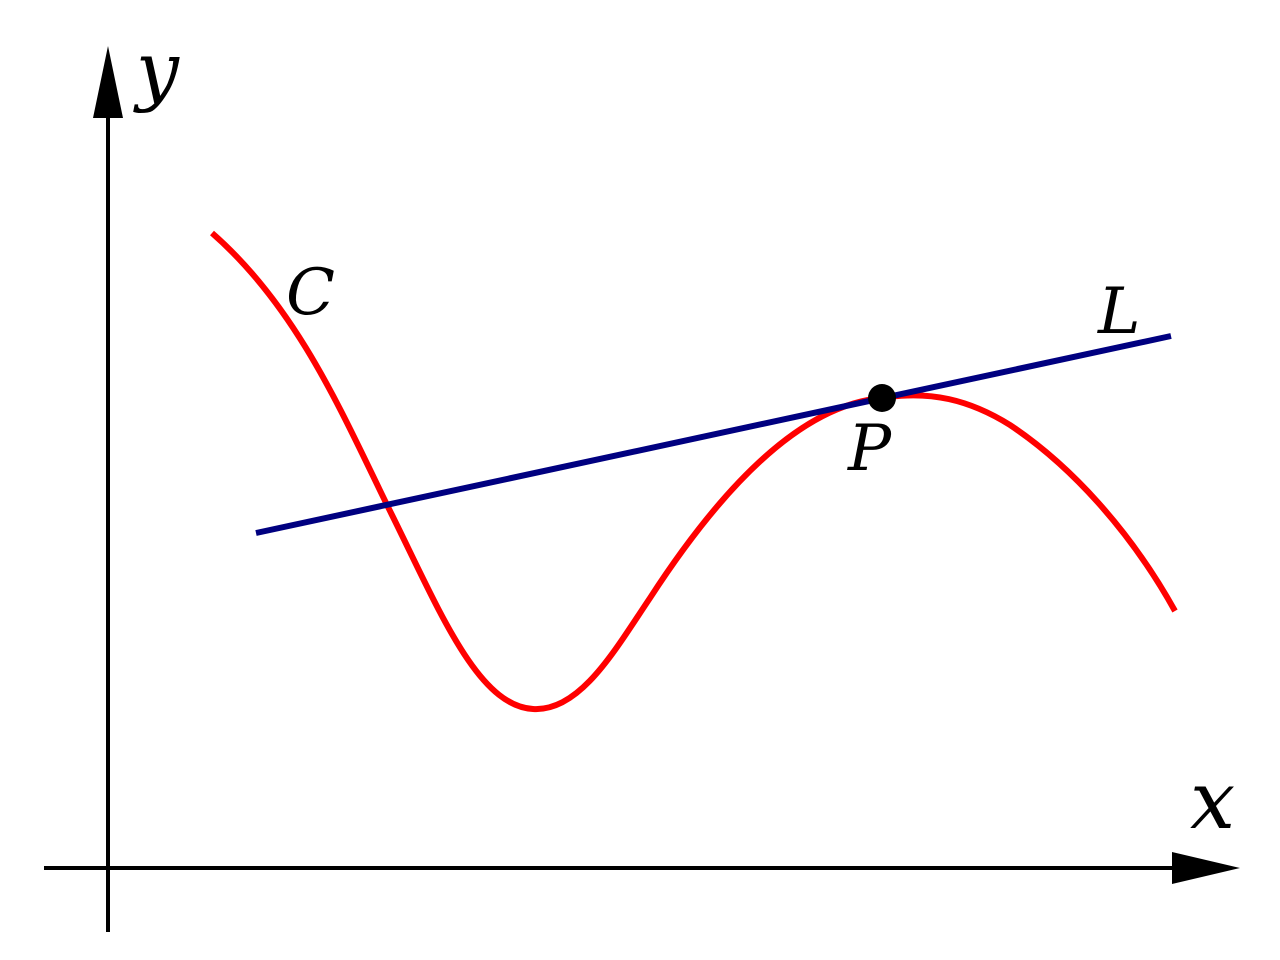 This screenshot has width=1280, height=960. What do you see at coordinates (108, 82) in the screenshot?
I see `y-axis-arrowhead` at bounding box center [108, 82].